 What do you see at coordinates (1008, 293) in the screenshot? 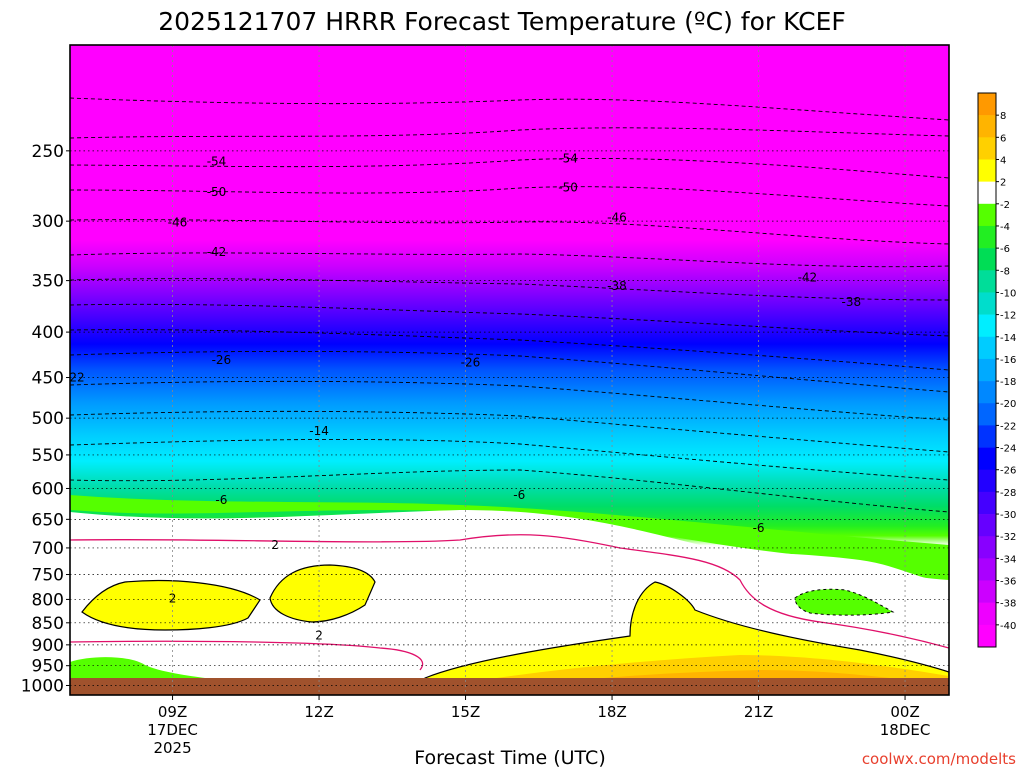
I see `colorbar-label: -10` at bounding box center [1008, 293].